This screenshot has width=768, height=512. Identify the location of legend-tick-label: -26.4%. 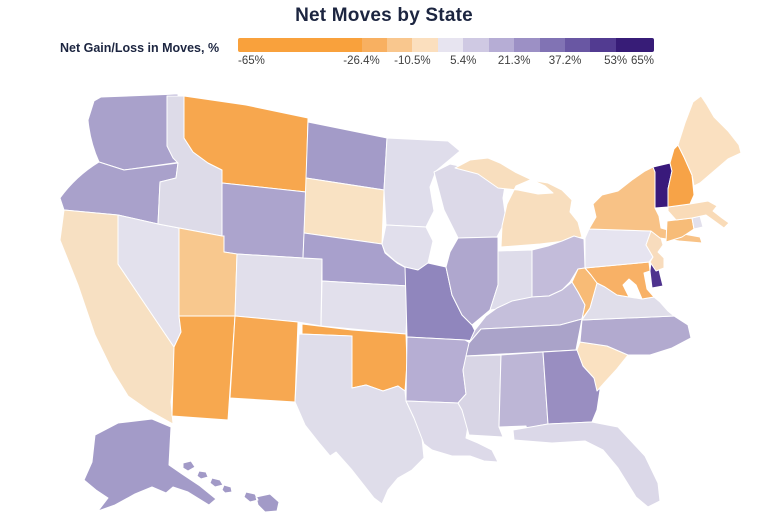
(361, 61).